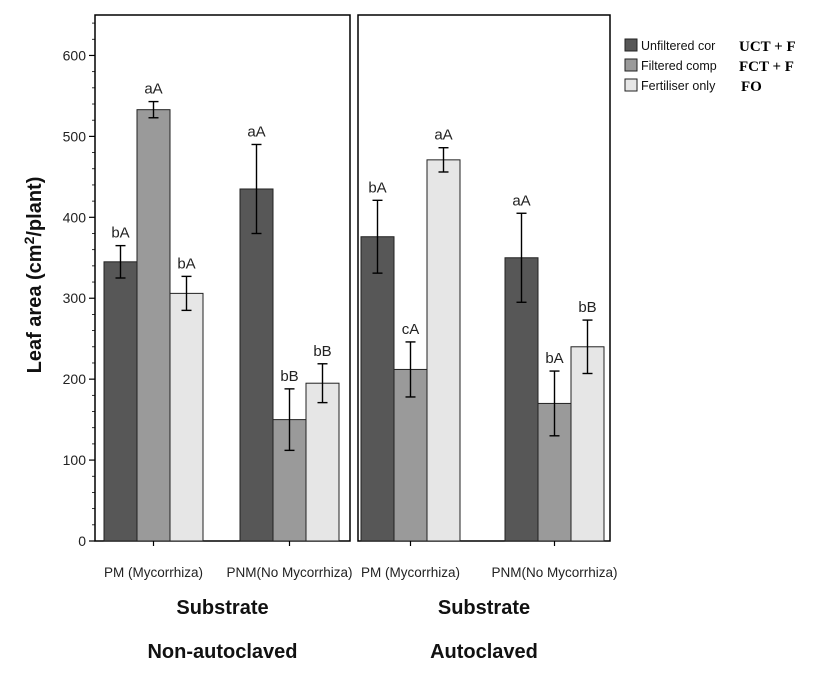 The image size is (825, 673). Describe the element at coordinates (153, 89) in the screenshot. I see `significance-label-p1-c1-s2: aA` at that location.